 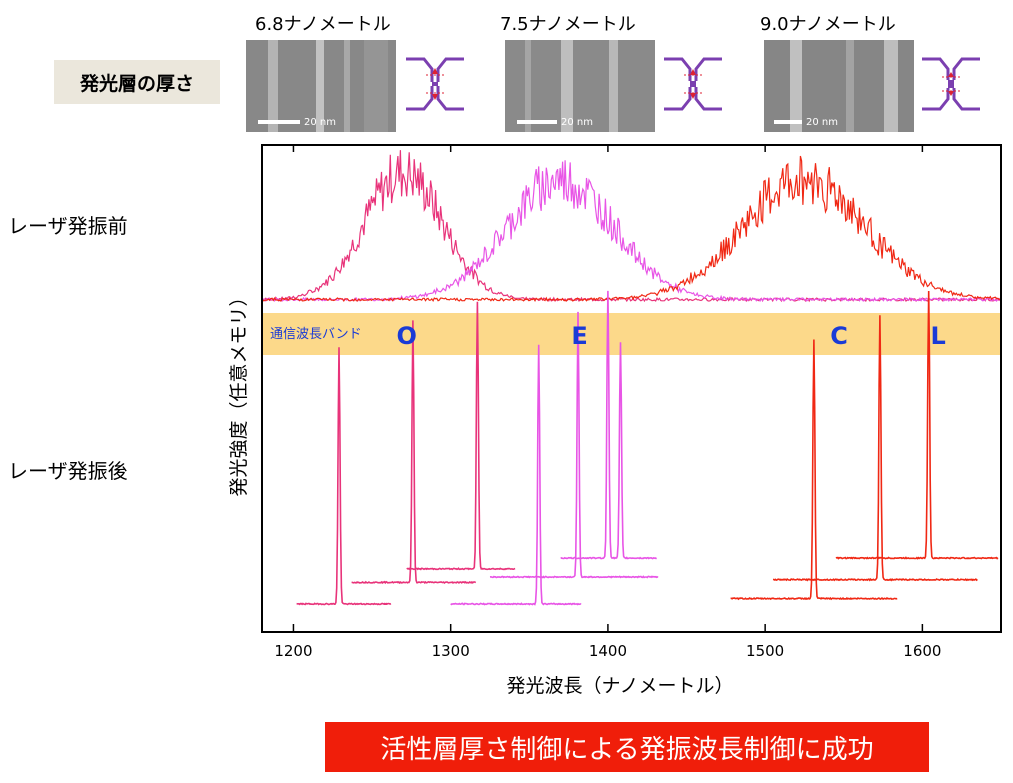 I want to click on x-tick-label: 1600, so click(x=922, y=651).